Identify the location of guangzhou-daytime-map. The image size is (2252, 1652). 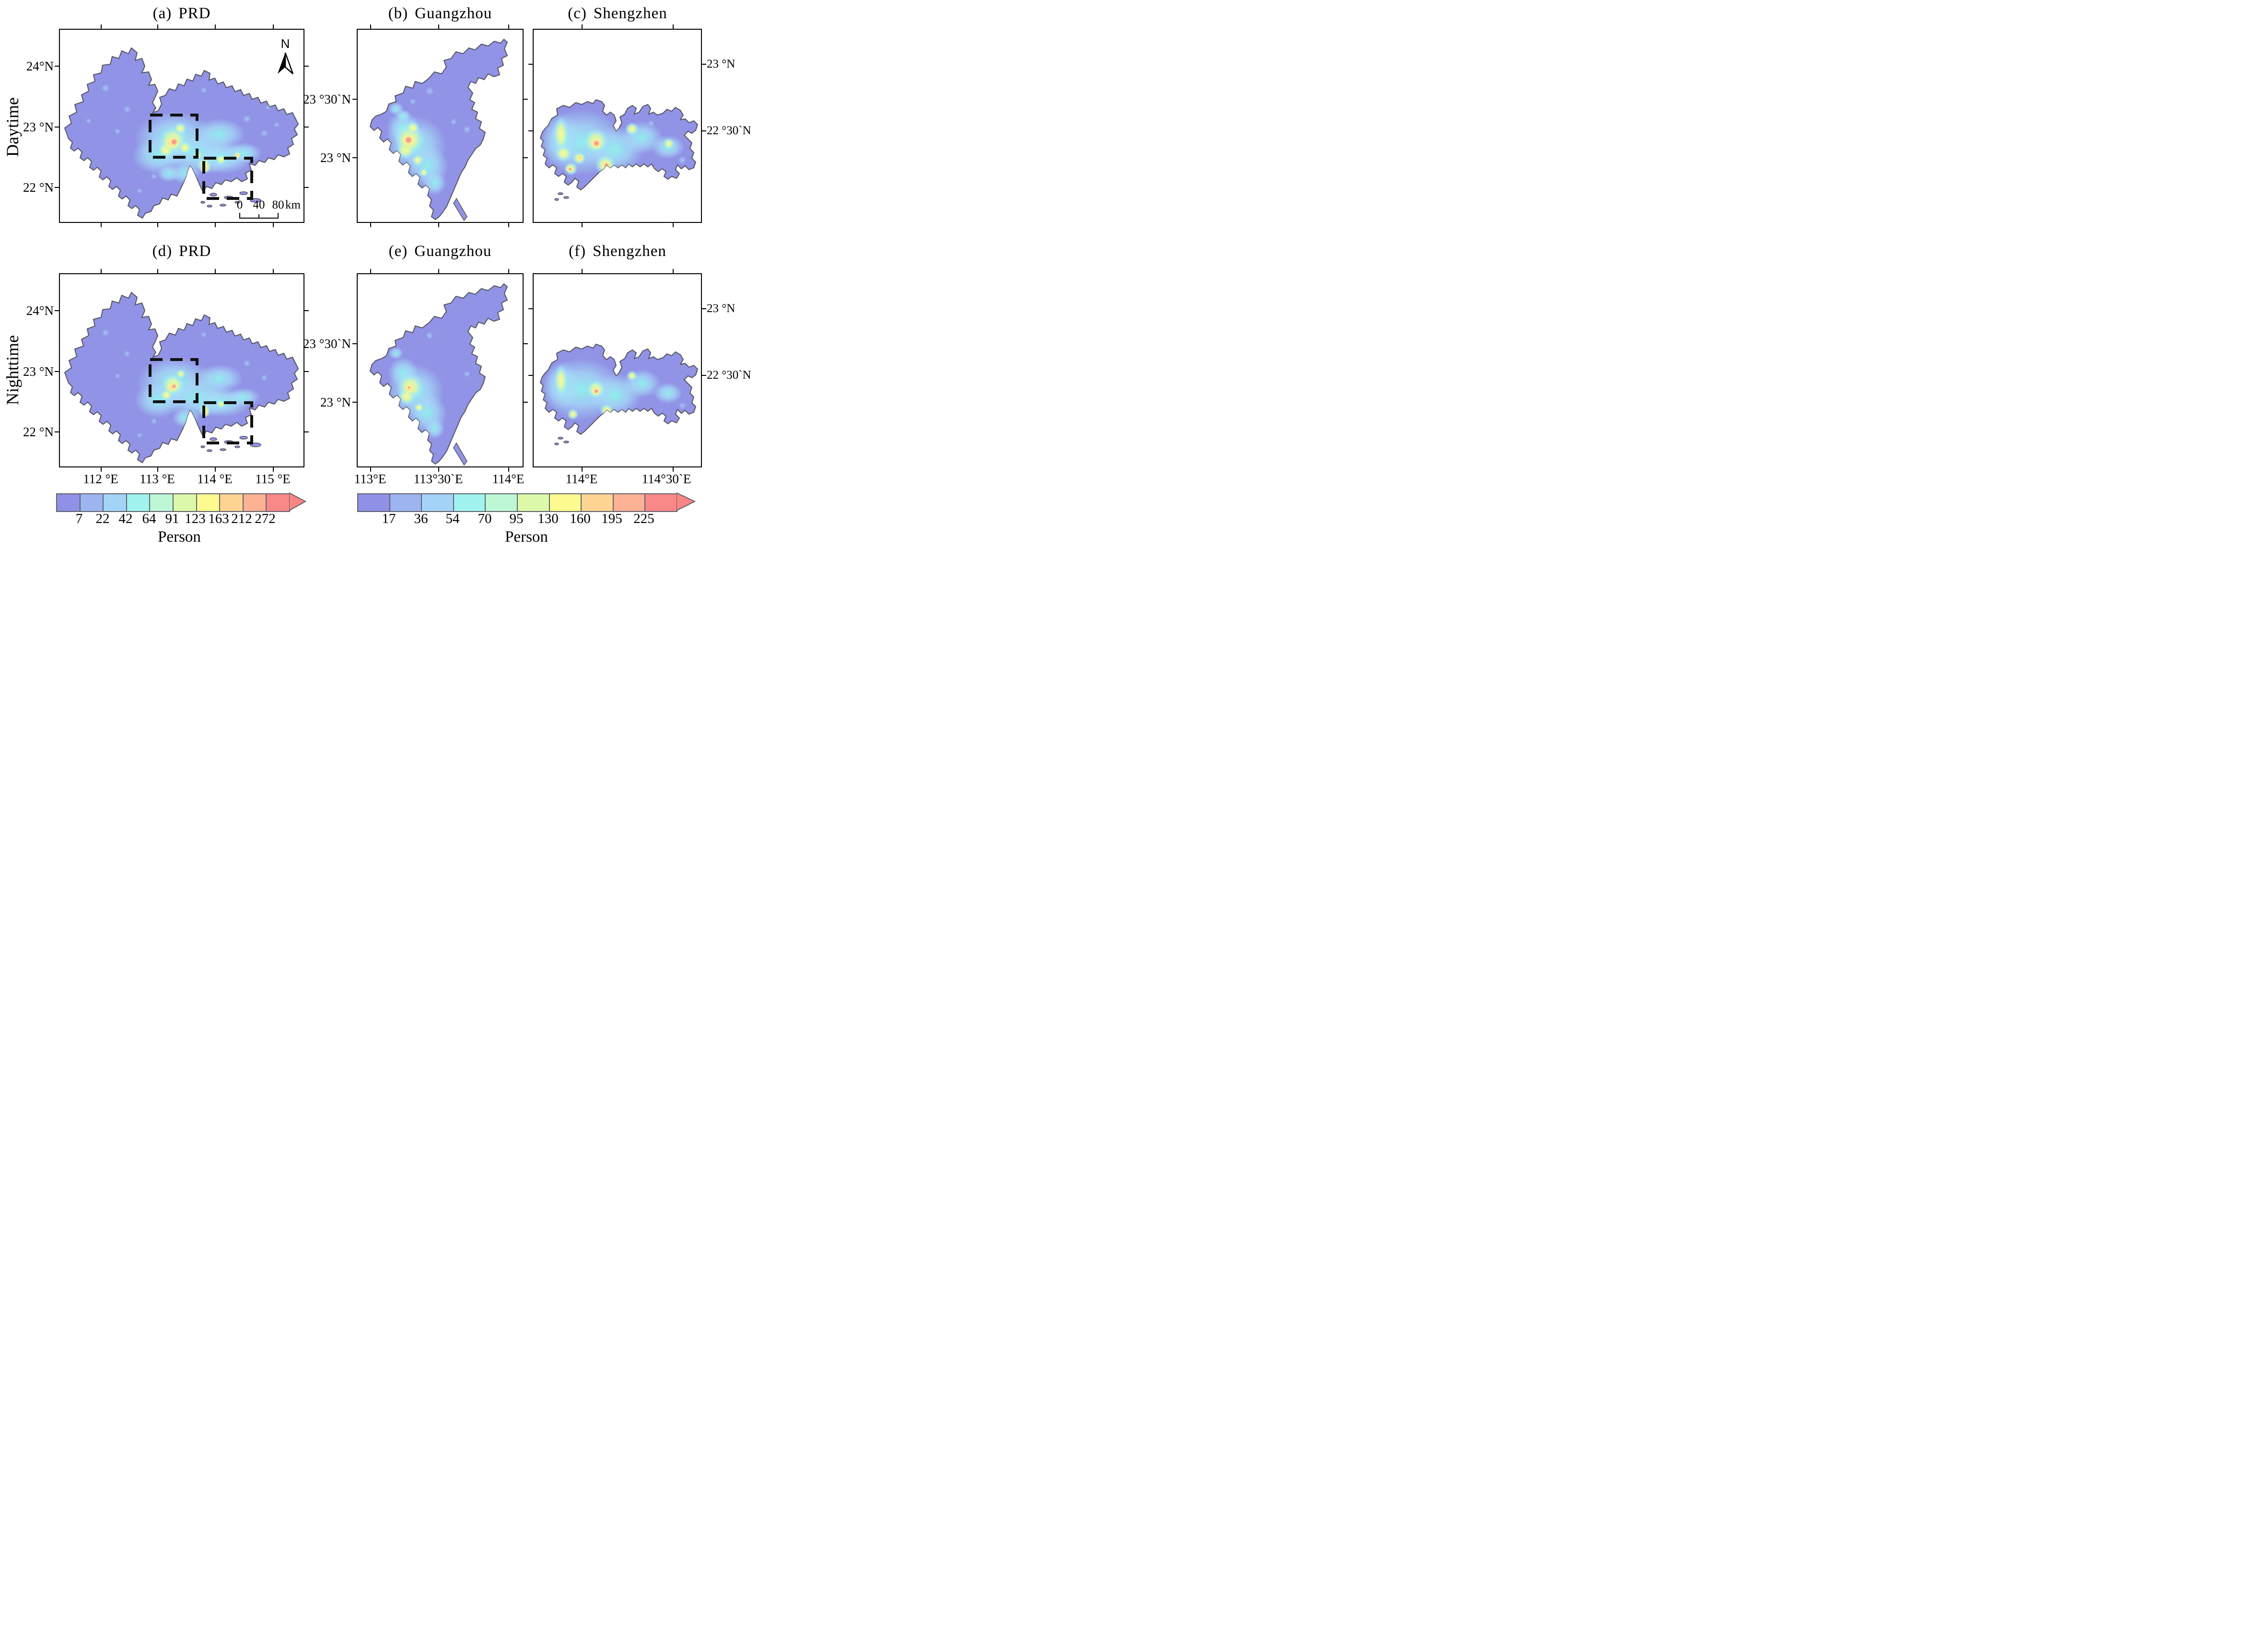
(438, 129).